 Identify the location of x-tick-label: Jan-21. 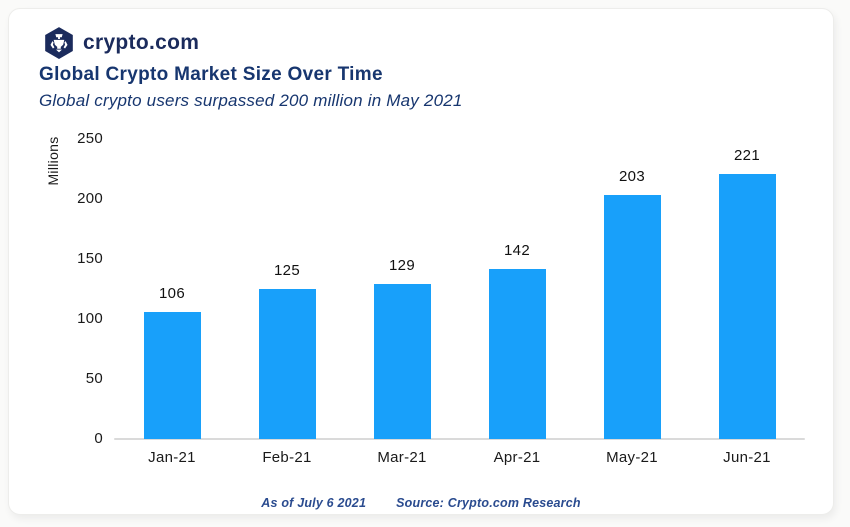
(172, 457).